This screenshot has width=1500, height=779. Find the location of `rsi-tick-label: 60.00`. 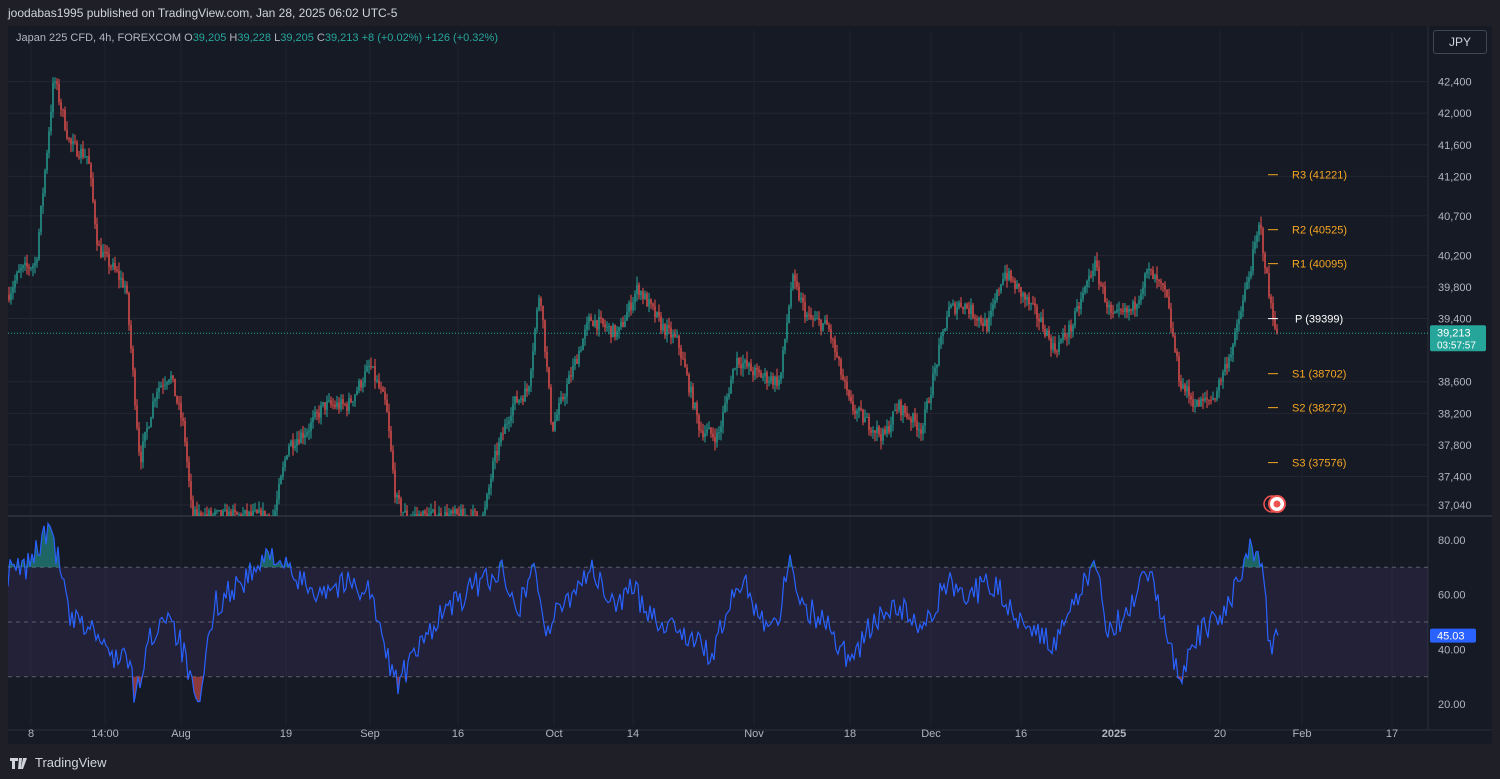

rsi-tick-label: 60.00 is located at coordinates (1452, 596).